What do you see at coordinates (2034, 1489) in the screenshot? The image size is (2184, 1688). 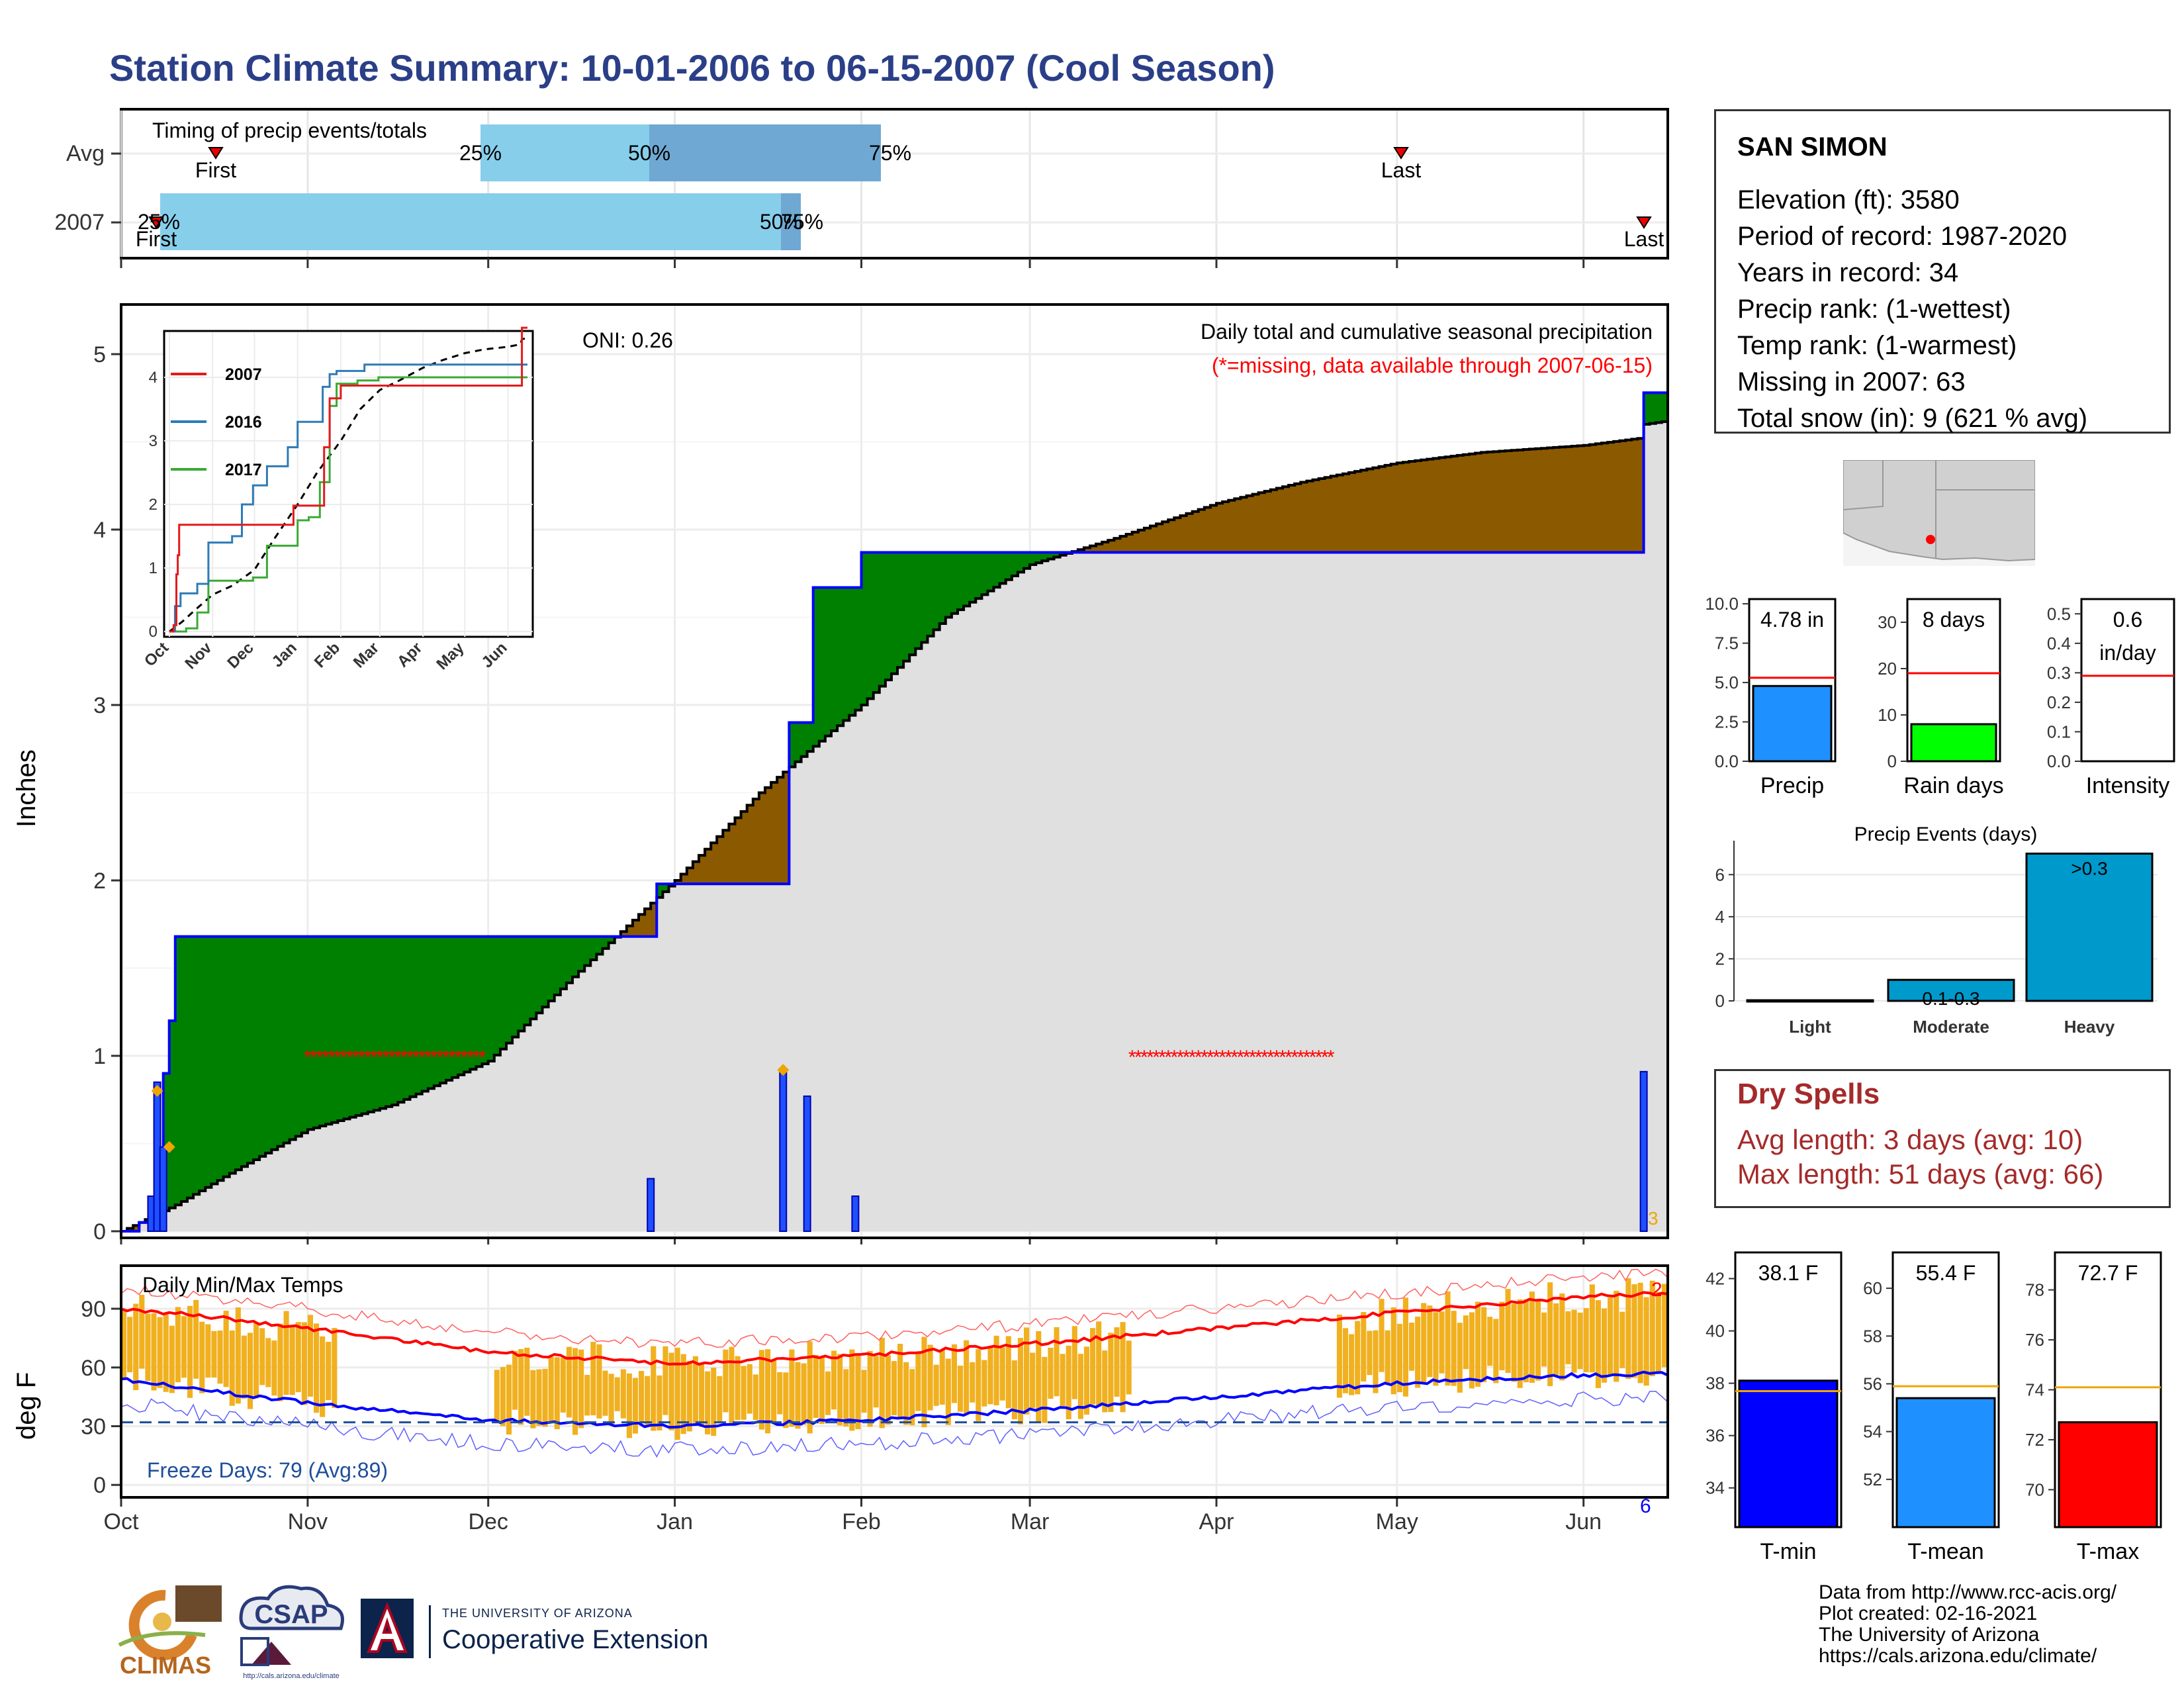 I see `gauge-tick-label: 70` at bounding box center [2034, 1489].